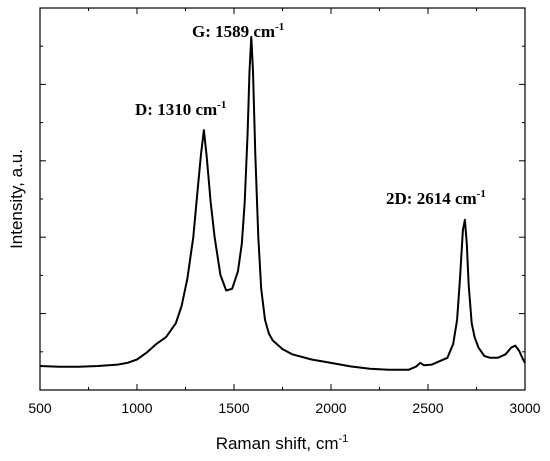 The height and width of the screenshot is (461, 550). What do you see at coordinates (136, 408) in the screenshot?
I see `x-tick-label: 1000` at bounding box center [136, 408].